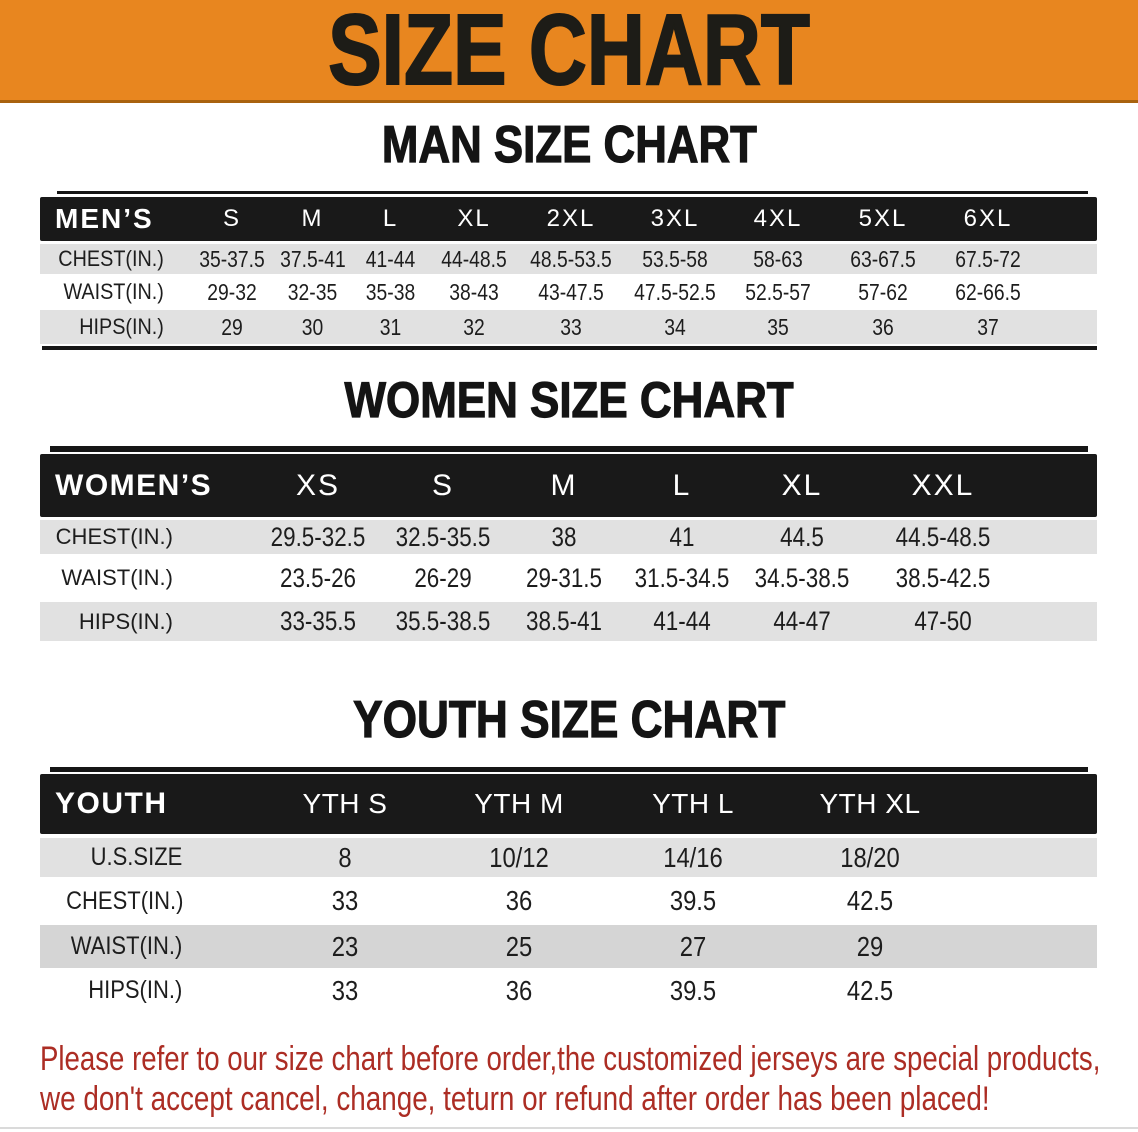 Image resolution: width=1138 pixels, height=1132 pixels. What do you see at coordinates (571, 218) in the screenshot?
I see `size-column-header: 2XL` at bounding box center [571, 218].